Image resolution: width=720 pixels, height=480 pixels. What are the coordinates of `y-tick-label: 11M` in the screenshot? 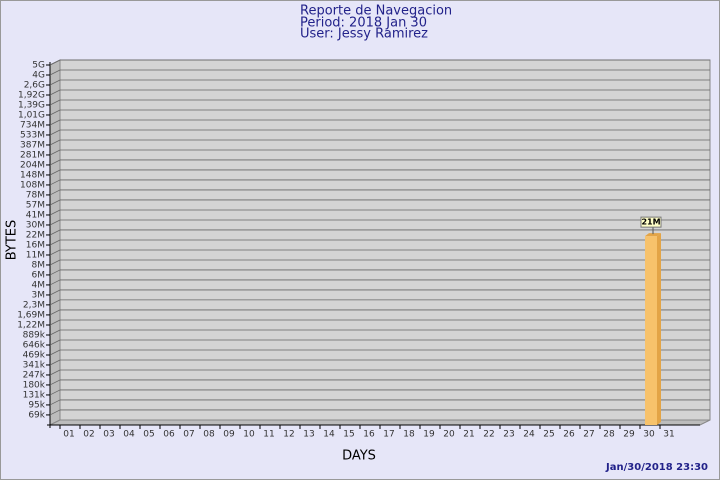 It's located at (35, 255).